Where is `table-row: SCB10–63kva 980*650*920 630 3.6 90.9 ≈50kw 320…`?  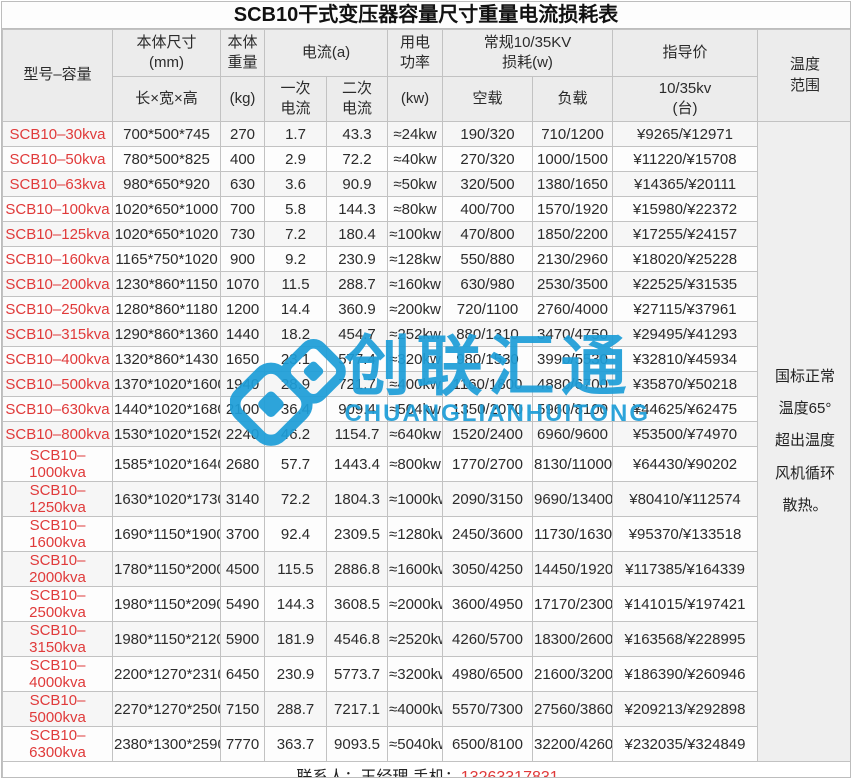 table-row: SCB10–63kva 980*650*920 630 3.6 90.9 ≈50kw 320… is located at coordinates (426, 184).